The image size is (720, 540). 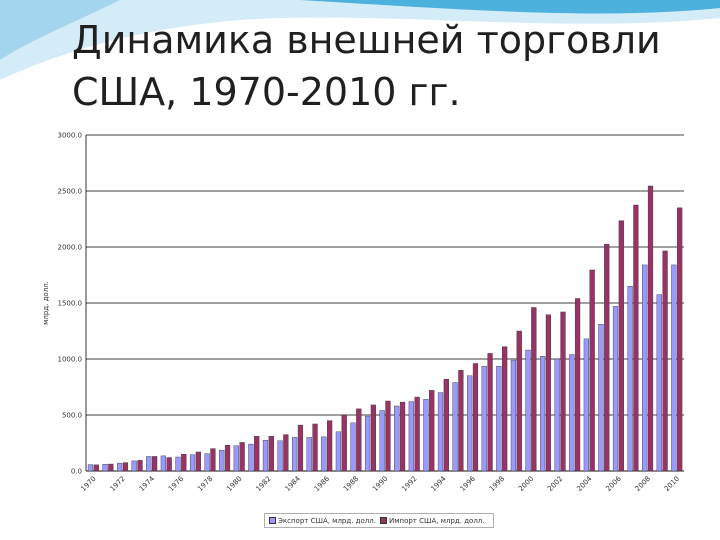 I want to click on y-tick-label: 2500.0, so click(x=70, y=192).